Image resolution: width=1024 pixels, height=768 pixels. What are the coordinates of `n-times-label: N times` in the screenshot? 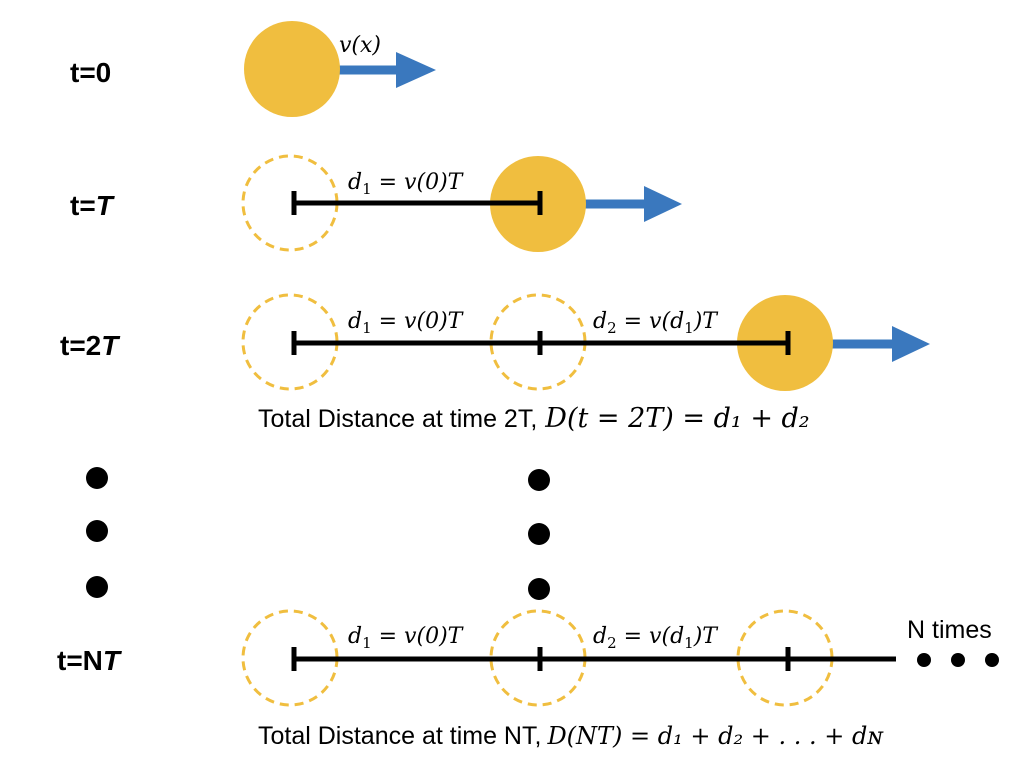 It's located at (949, 630).